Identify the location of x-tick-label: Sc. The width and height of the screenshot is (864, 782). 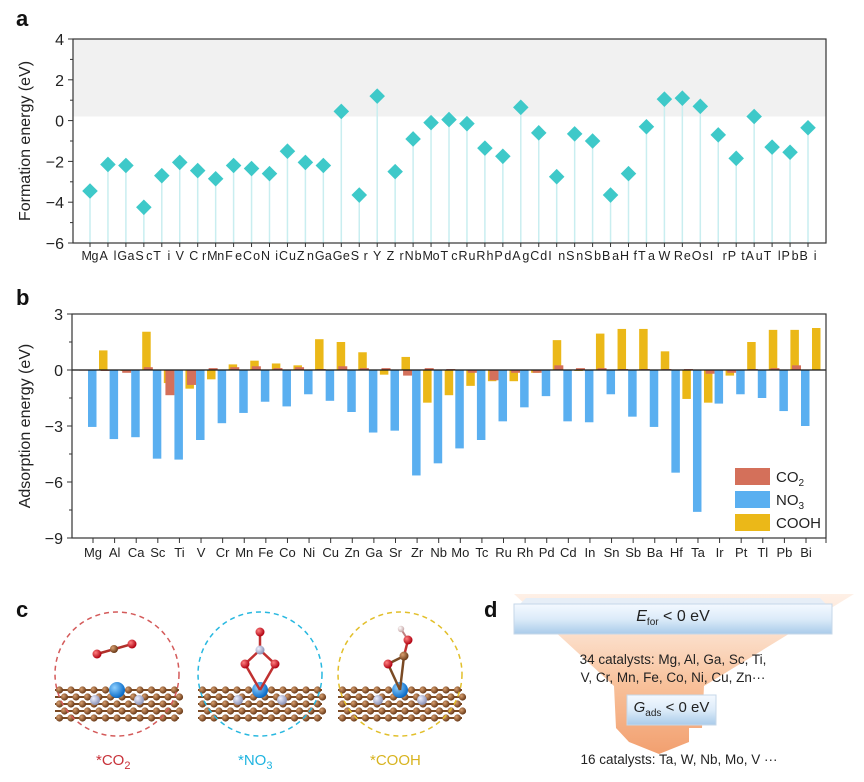
(158, 552).